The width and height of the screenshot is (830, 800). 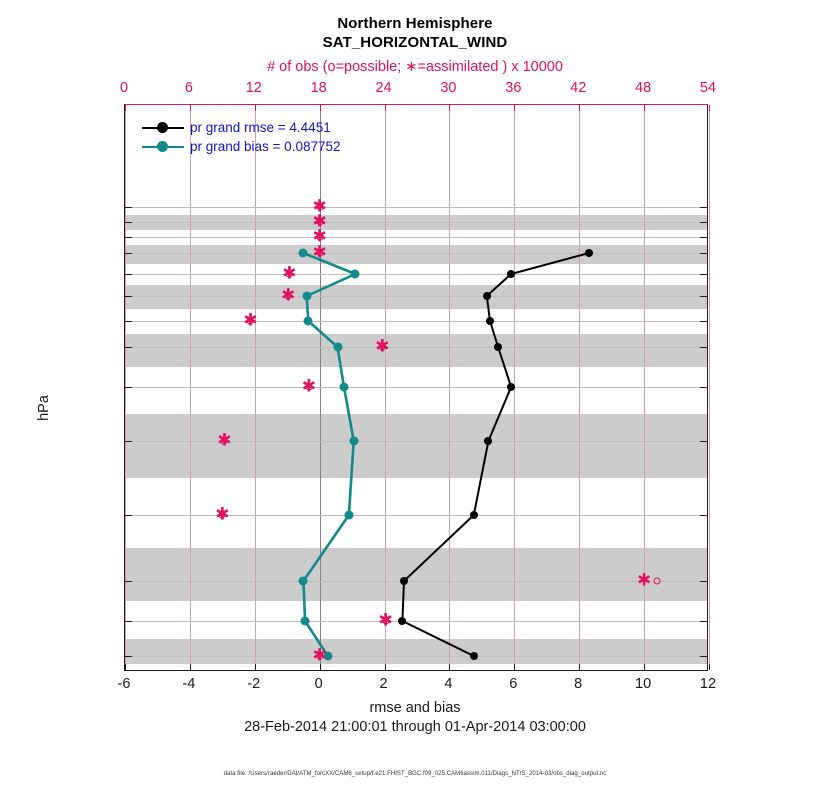 What do you see at coordinates (708, 684) in the screenshot?
I see `bottom-tick-label: 12` at bounding box center [708, 684].